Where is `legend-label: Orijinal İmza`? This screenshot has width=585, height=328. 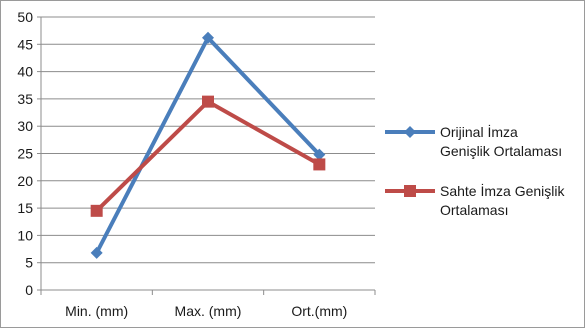
legend-label: Orijinal İmza is located at coordinates (479, 131).